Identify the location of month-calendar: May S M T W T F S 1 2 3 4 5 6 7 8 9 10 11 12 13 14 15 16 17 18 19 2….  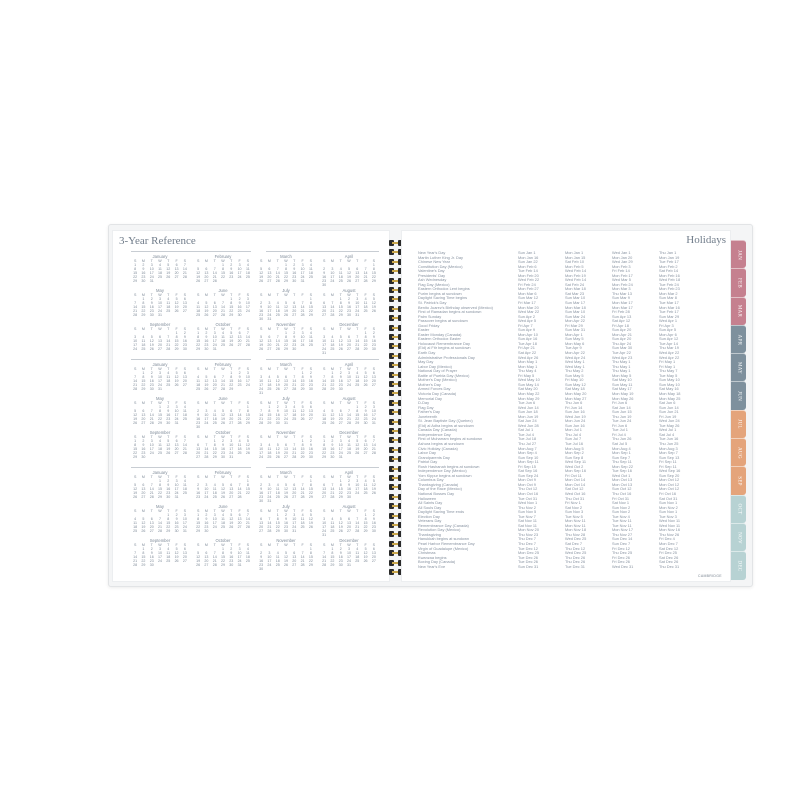
(160, 410).